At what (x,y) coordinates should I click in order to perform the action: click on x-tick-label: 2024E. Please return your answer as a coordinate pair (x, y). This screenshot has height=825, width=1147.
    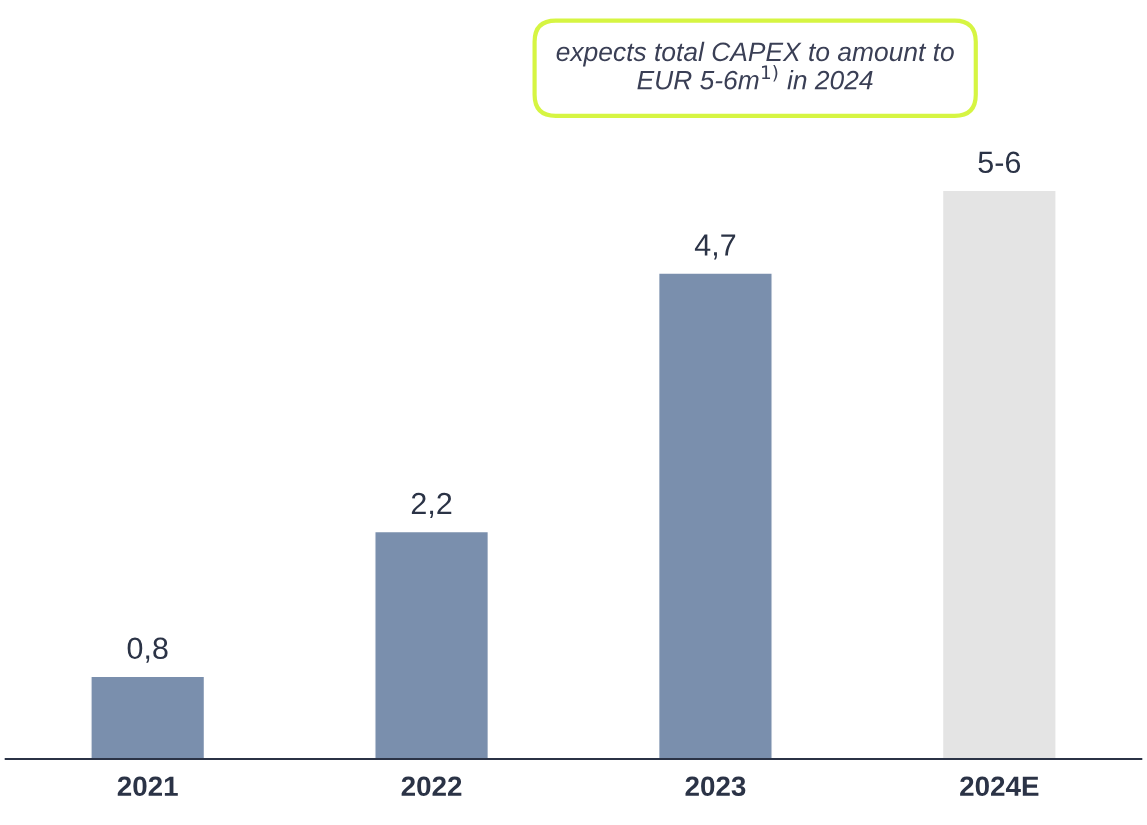
    Looking at the image, I should click on (999, 786).